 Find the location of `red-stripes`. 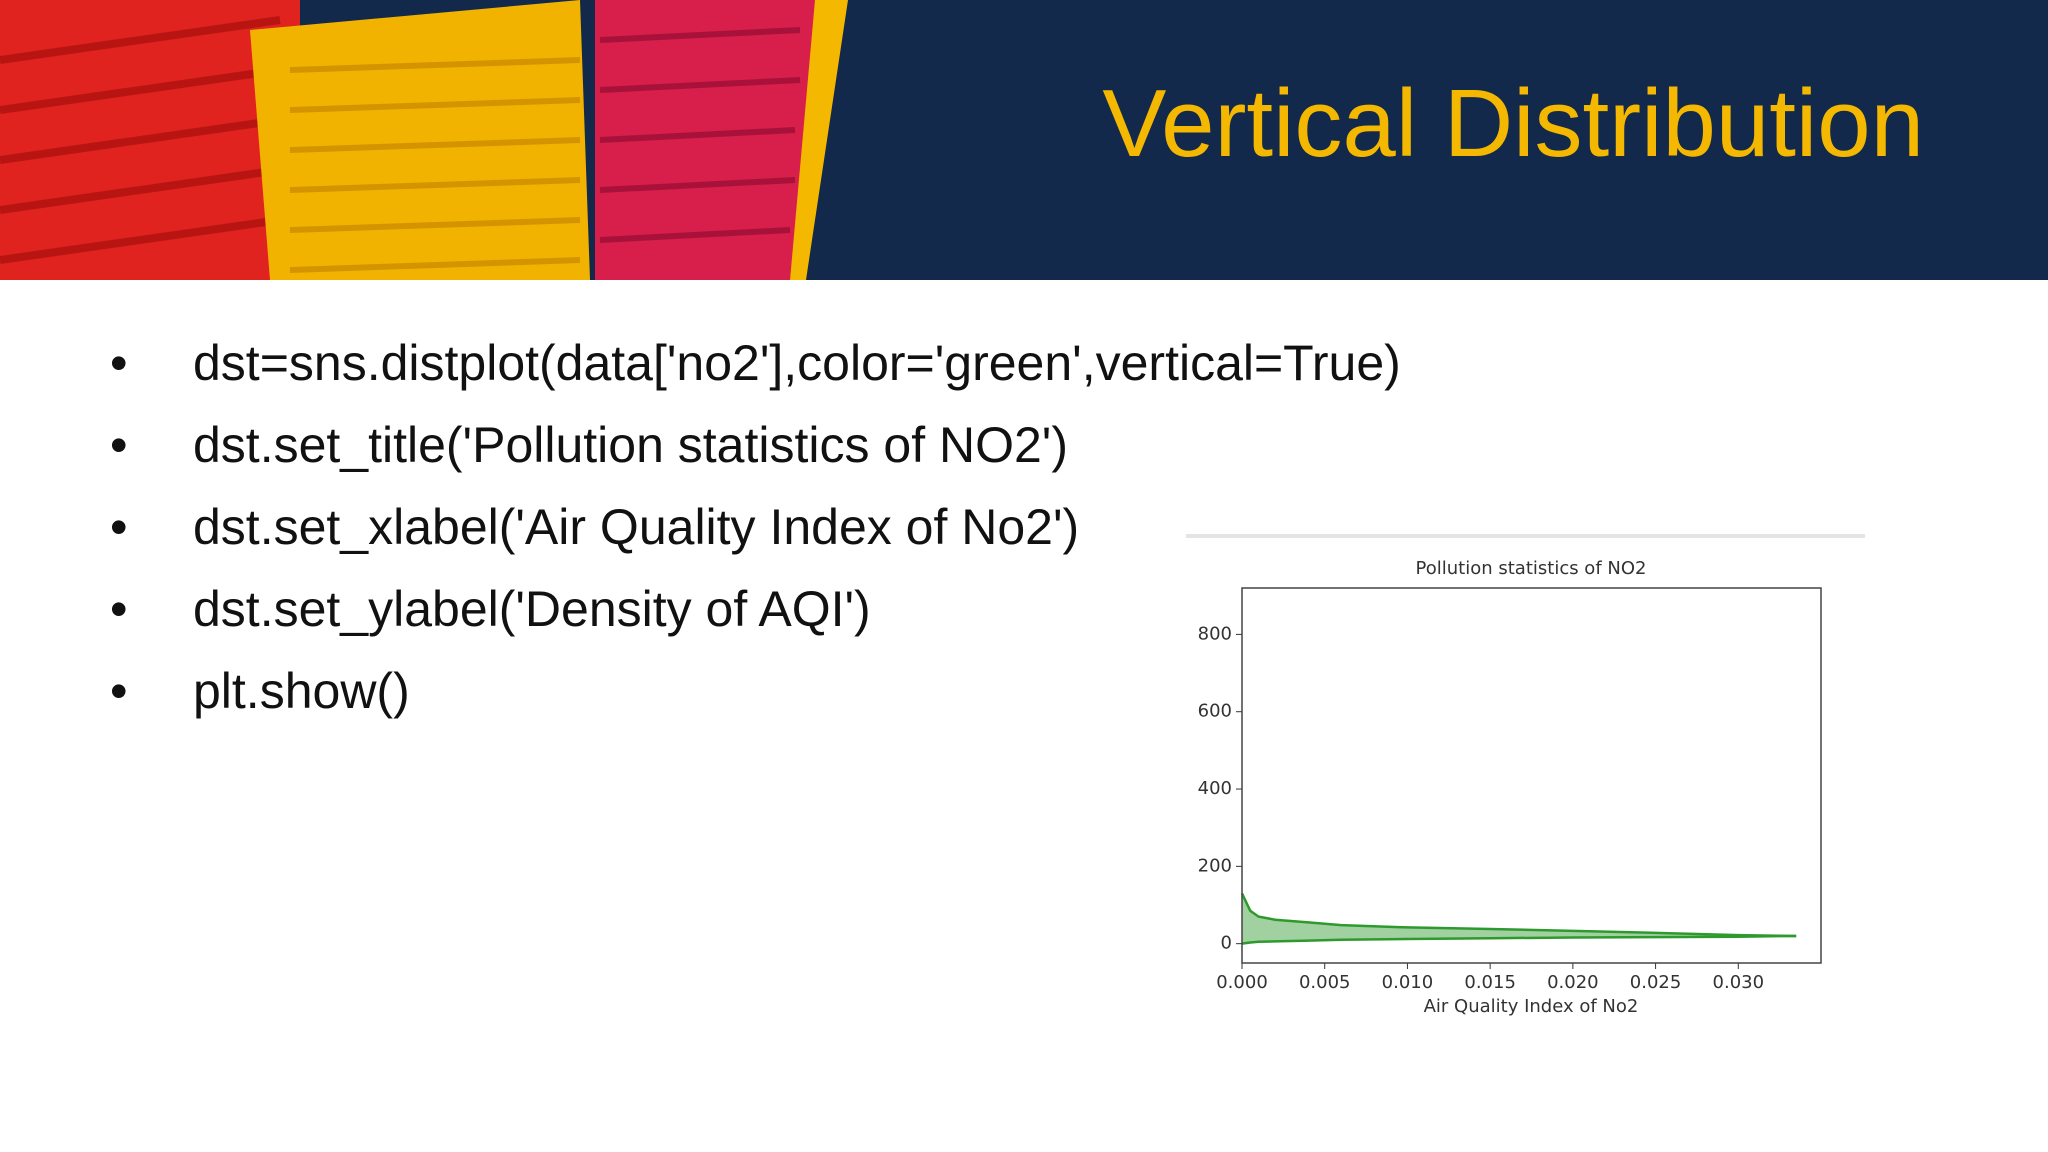

red-stripes is located at coordinates (140, 140).